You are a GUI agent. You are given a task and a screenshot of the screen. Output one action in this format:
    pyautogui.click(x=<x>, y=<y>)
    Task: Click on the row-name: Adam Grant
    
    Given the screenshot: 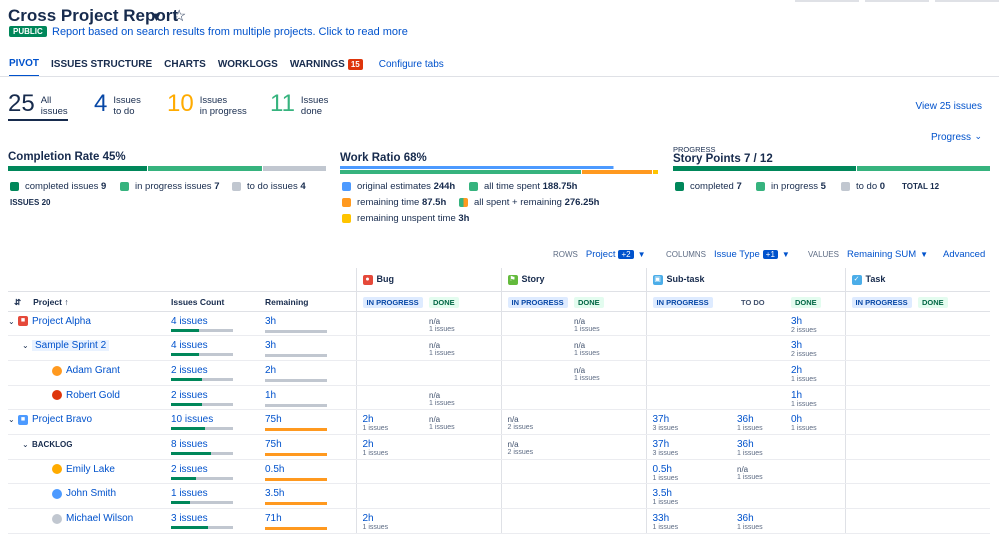 What is the action you would take?
    pyautogui.click(x=93, y=370)
    